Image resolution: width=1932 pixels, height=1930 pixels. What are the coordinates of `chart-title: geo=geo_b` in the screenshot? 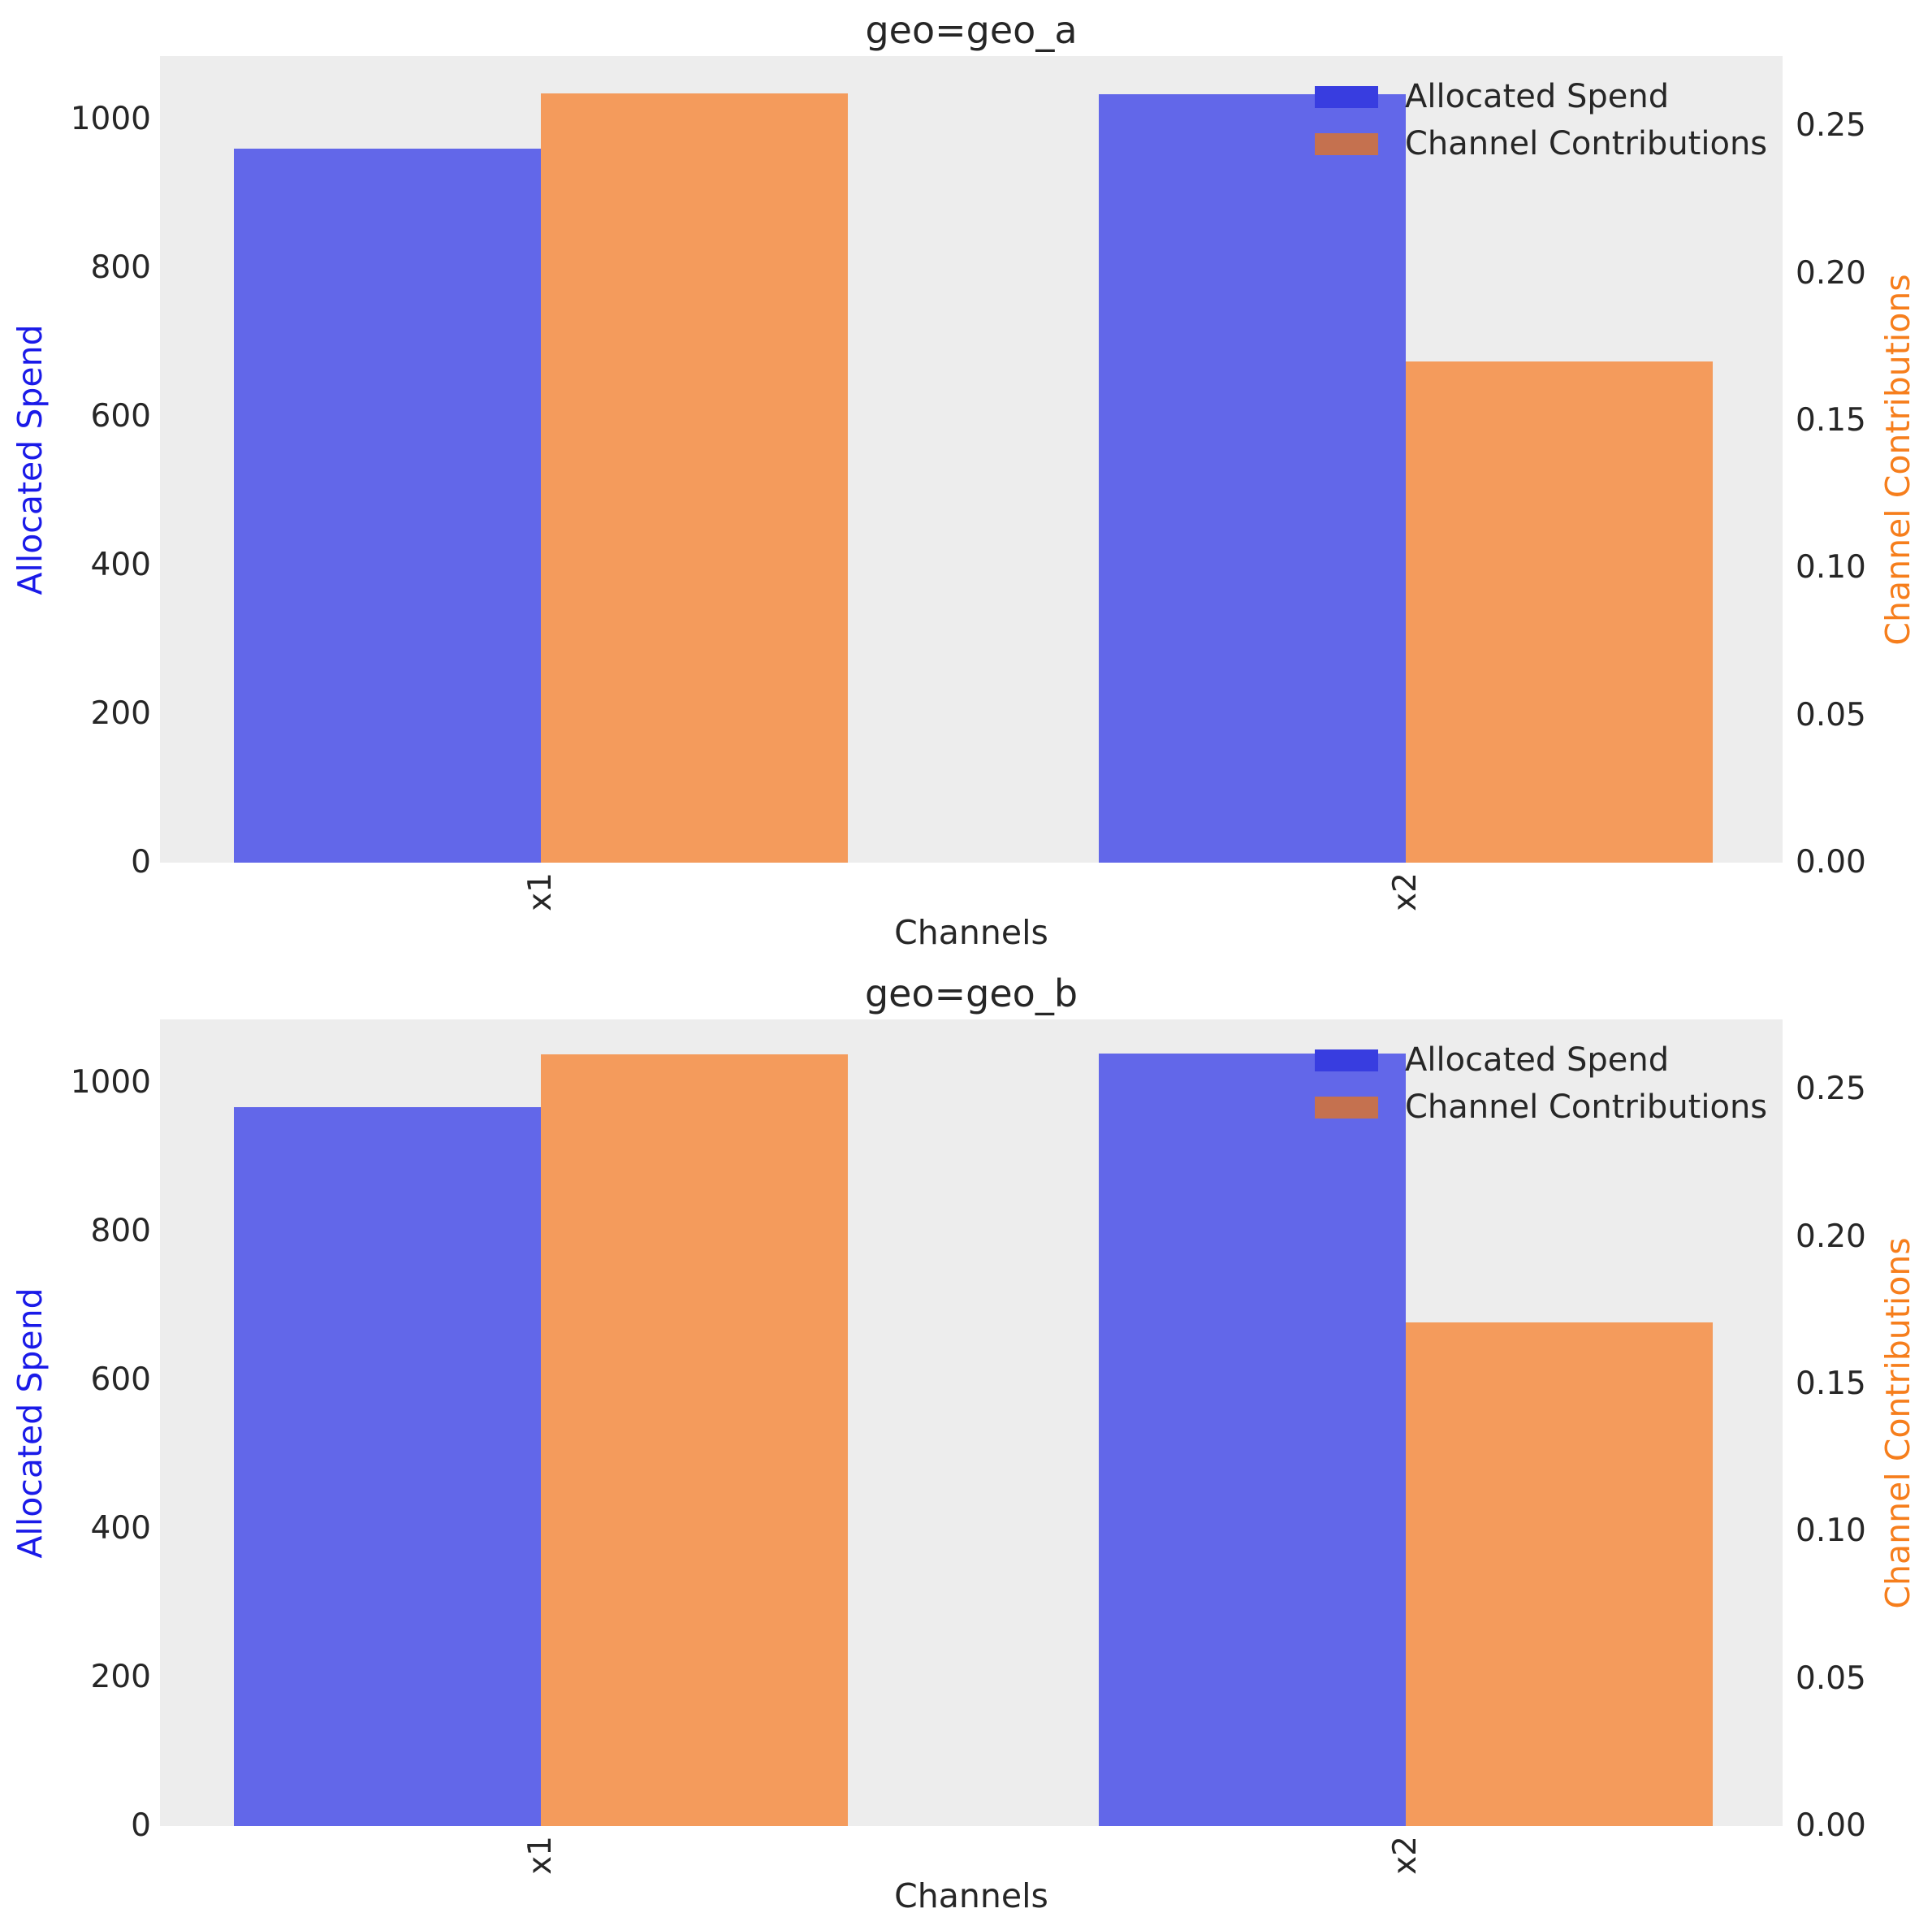 It's located at (971, 993).